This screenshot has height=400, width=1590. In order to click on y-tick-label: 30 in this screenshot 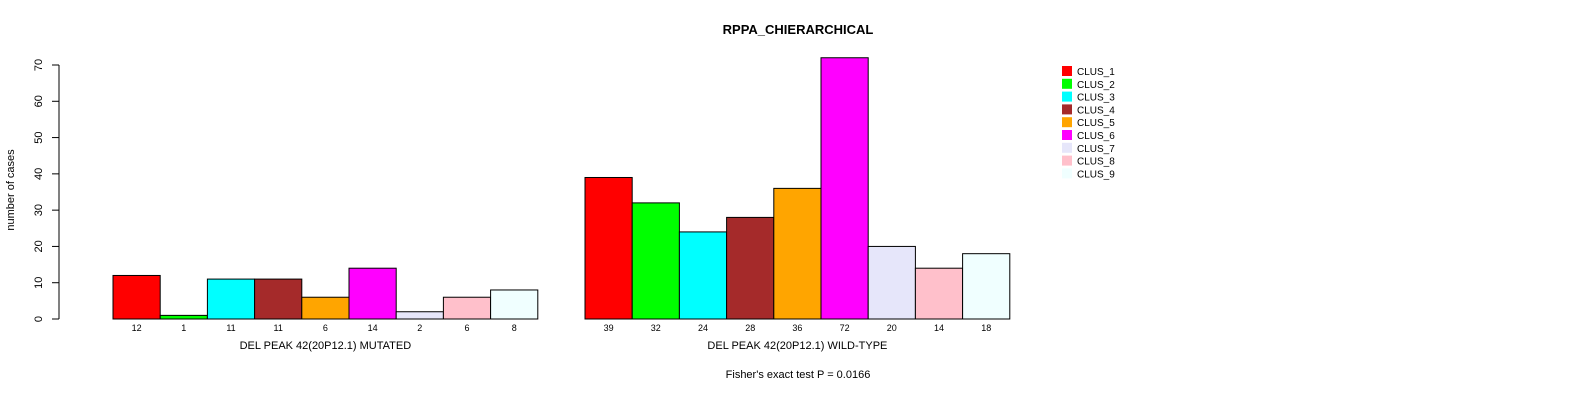, I will do `click(39, 210)`.